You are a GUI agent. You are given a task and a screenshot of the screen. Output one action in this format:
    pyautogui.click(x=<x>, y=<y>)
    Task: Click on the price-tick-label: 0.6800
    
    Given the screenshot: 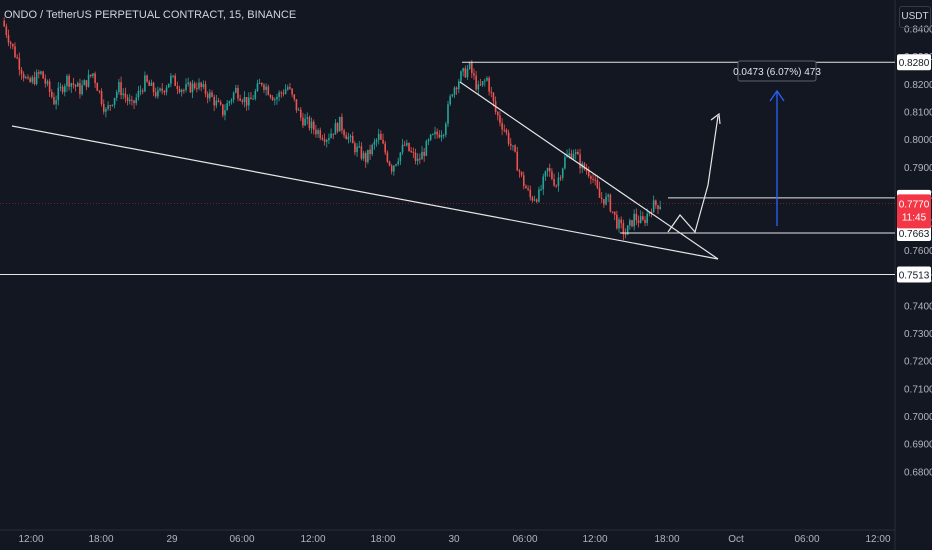 What is the action you would take?
    pyautogui.click(x=918, y=472)
    